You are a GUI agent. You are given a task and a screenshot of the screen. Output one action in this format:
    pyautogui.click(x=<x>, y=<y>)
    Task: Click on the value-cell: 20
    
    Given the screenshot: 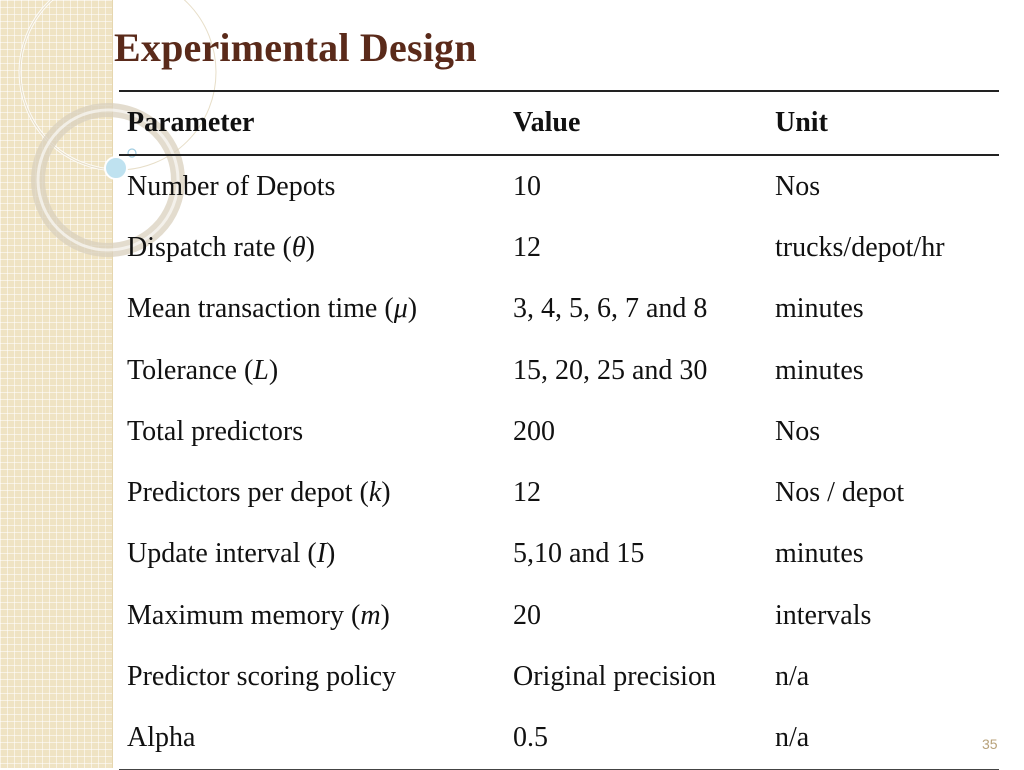 What is the action you would take?
    pyautogui.click(x=527, y=615)
    